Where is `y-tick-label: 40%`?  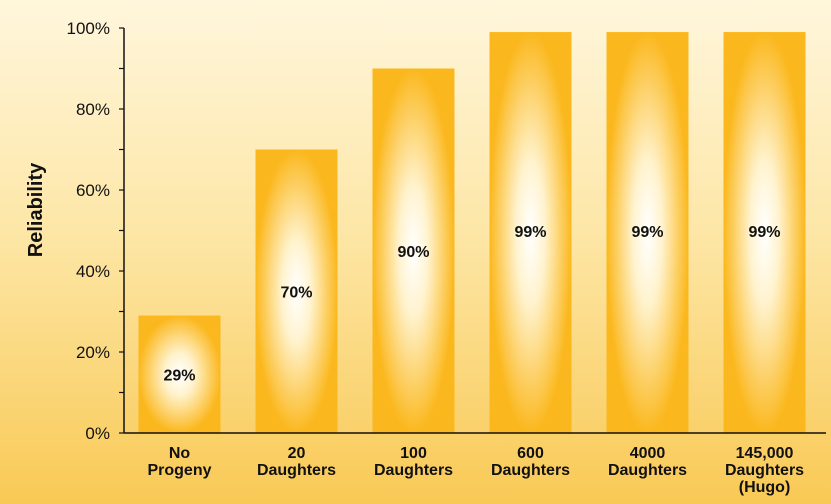
y-tick-label: 40% is located at coordinates (93, 271).